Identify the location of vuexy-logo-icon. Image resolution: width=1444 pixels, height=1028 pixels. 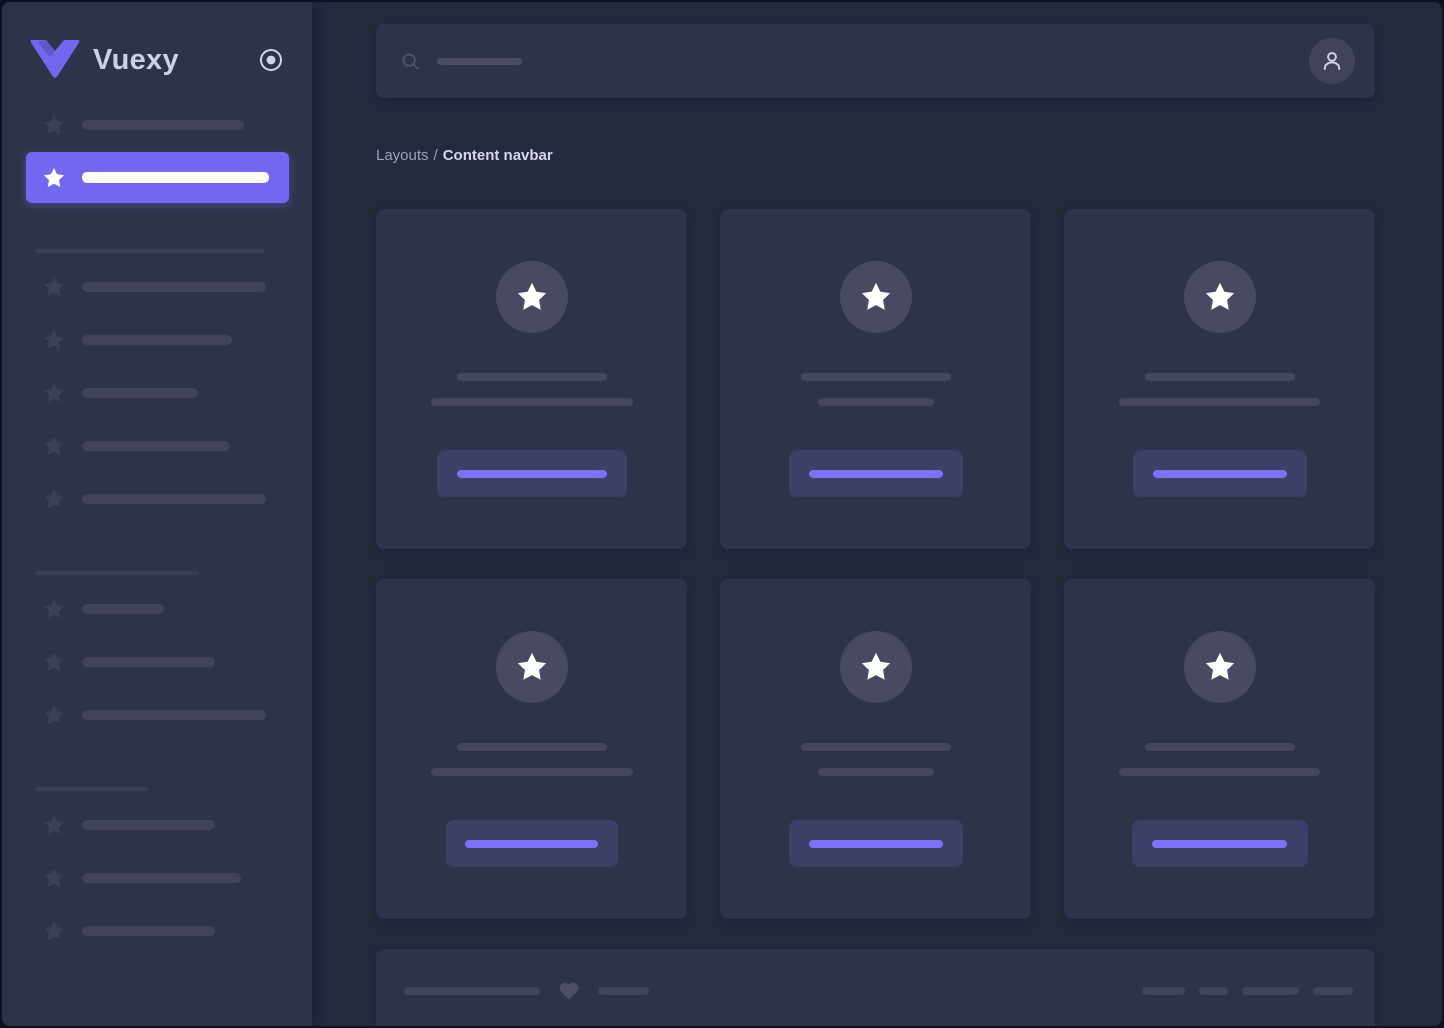
(55, 60).